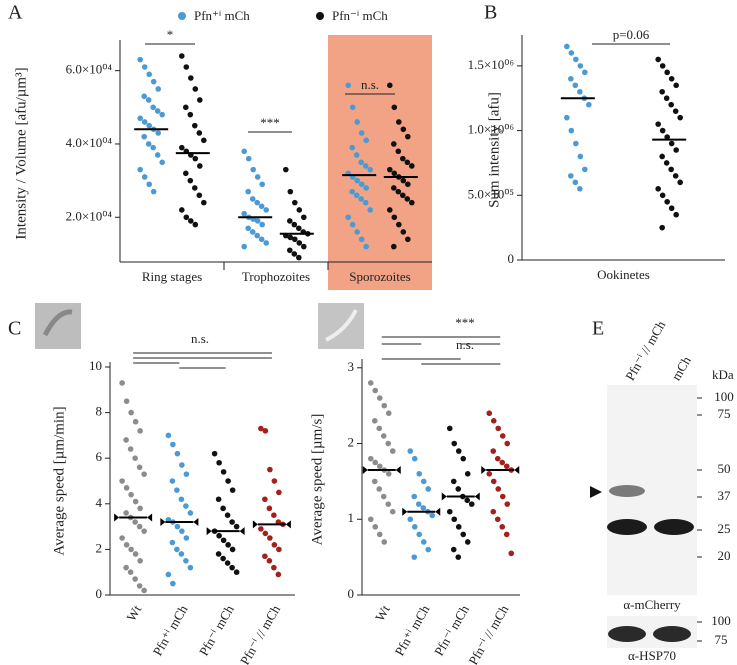 This screenshot has width=737, height=665. Describe the element at coordinates (182, 16) in the screenshot. I see `legend-marker` at that location.